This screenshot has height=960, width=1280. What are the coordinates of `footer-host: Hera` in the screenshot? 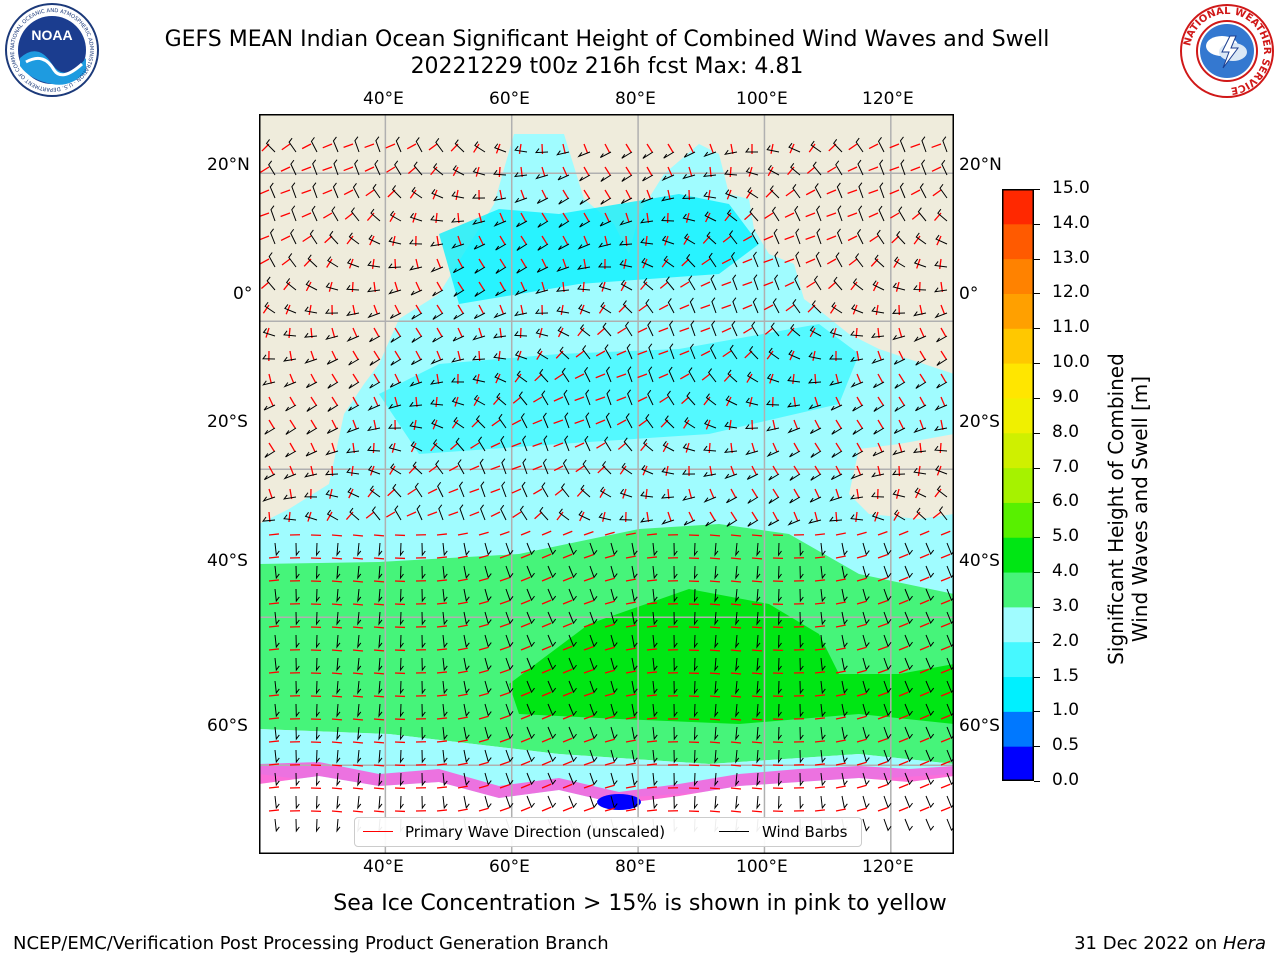 It's located at (1244, 943).